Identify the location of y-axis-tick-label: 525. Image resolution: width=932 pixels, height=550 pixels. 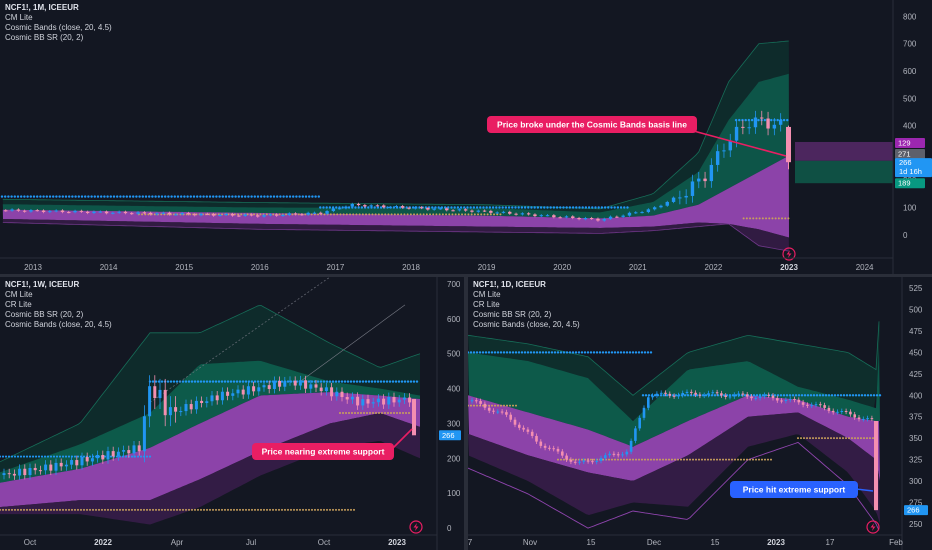
(916, 288).